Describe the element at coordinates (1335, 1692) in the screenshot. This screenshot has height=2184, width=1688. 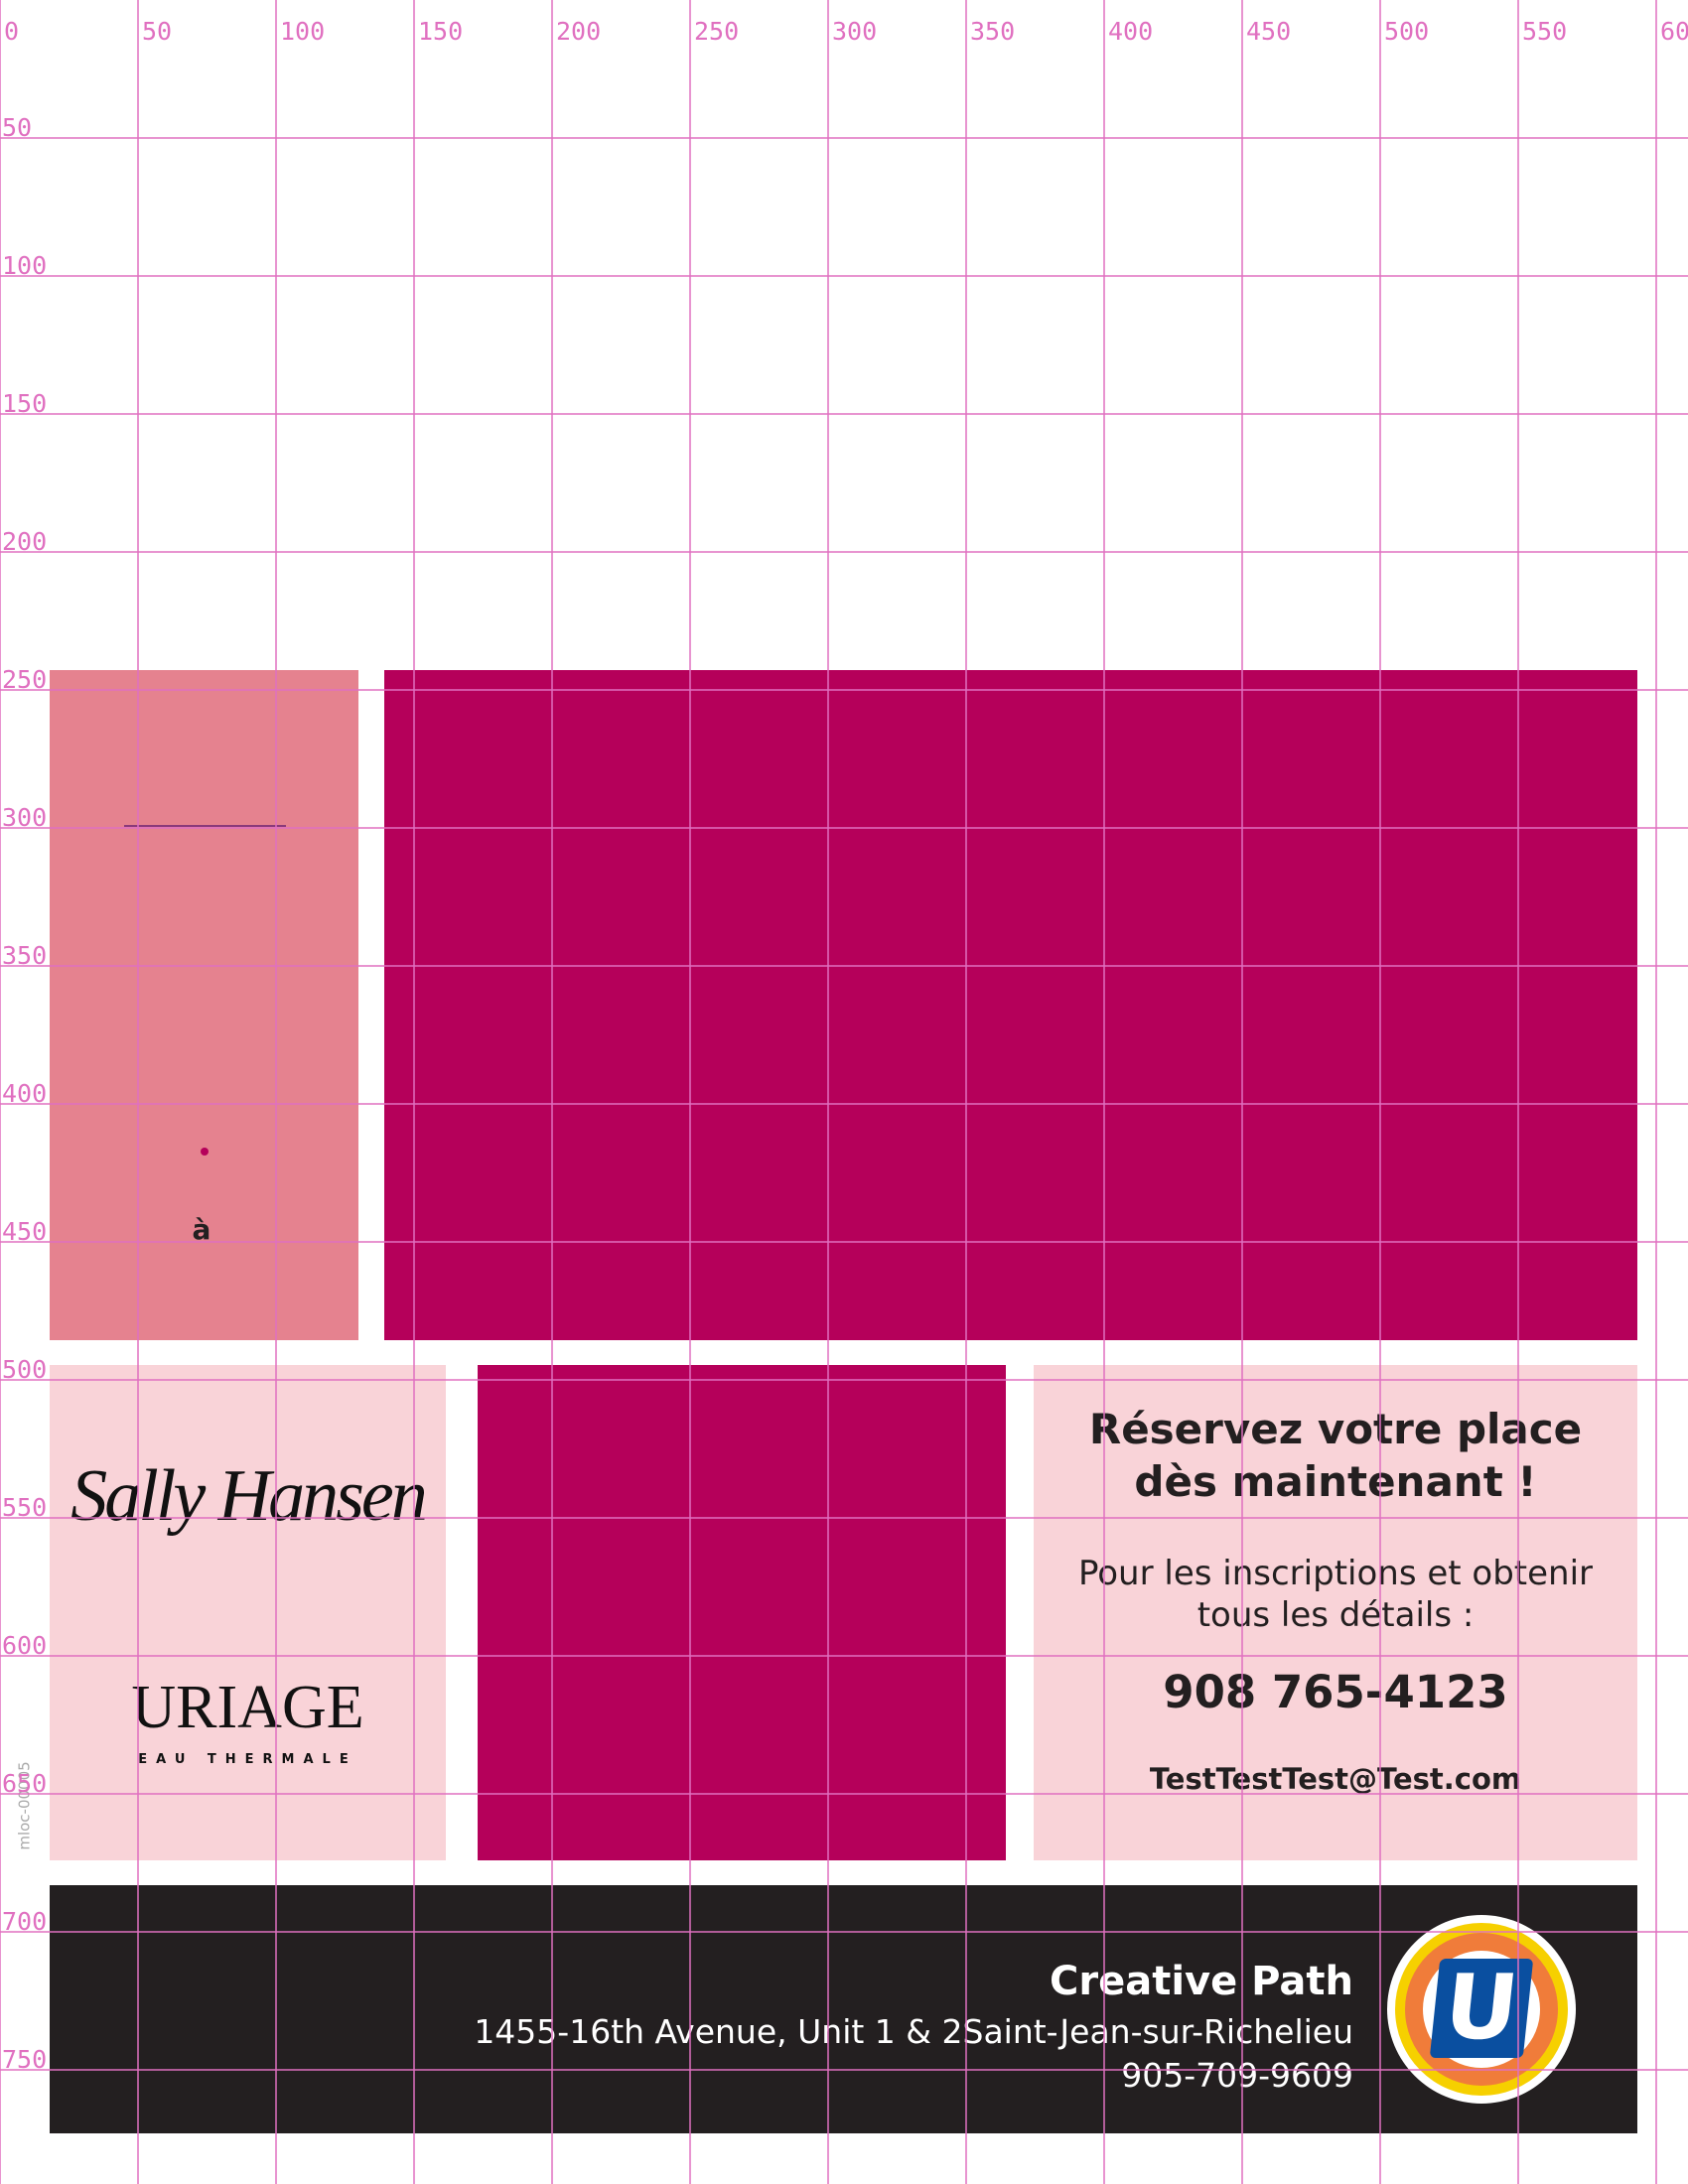
I see `phone: 908 765-4123` at that location.